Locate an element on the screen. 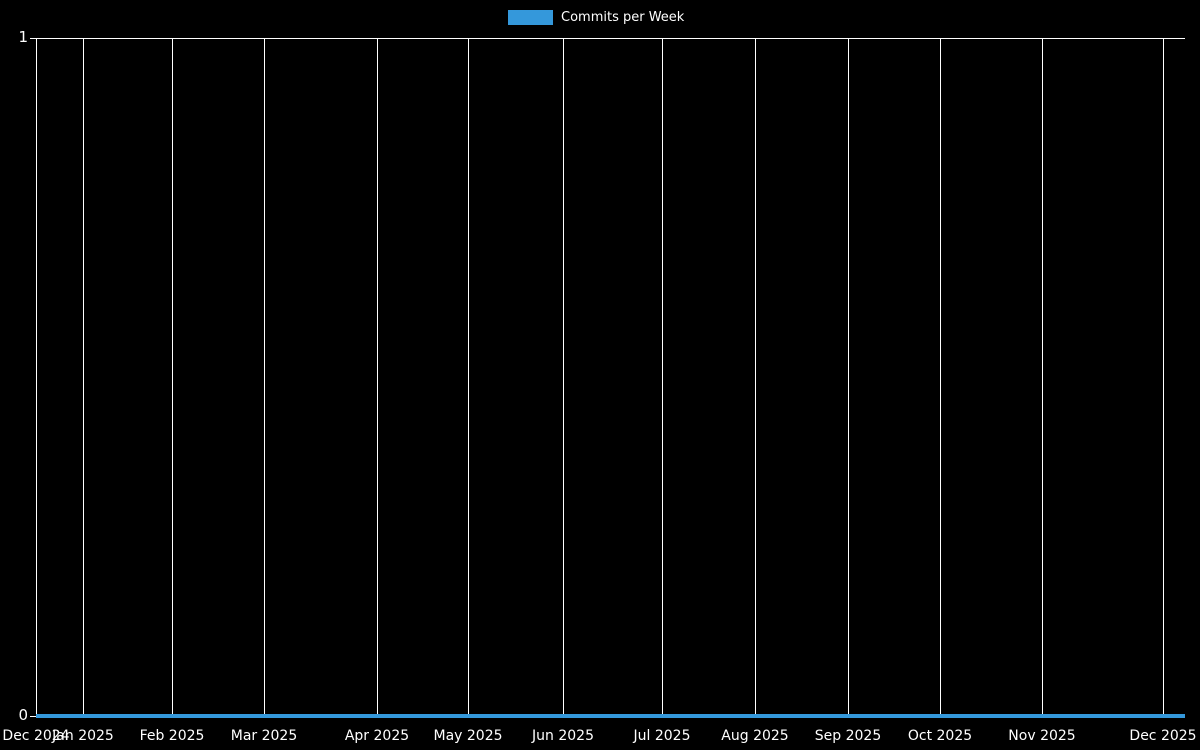 This screenshot has width=1200, height=750. legend-label-commits-per-week: Commits per Week is located at coordinates (623, 17).